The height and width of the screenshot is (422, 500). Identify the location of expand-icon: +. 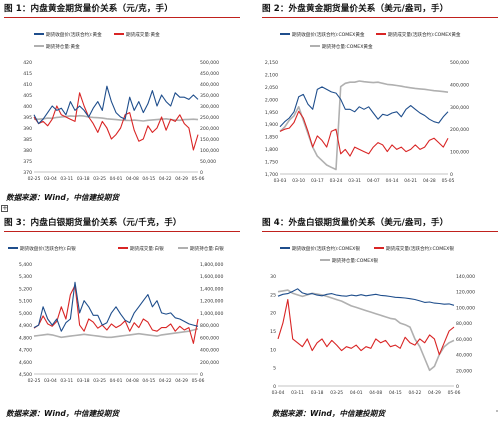
(4, 208).